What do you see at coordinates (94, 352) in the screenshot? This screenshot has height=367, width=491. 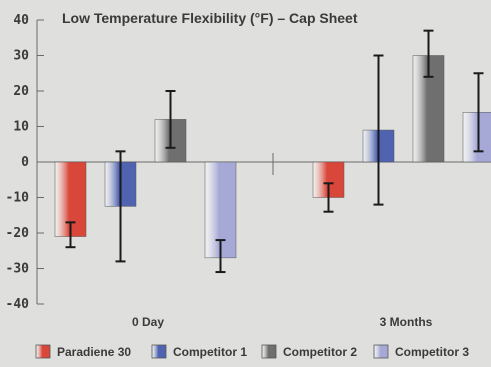 I see `legend-label: Paradiene 30` at bounding box center [94, 352].